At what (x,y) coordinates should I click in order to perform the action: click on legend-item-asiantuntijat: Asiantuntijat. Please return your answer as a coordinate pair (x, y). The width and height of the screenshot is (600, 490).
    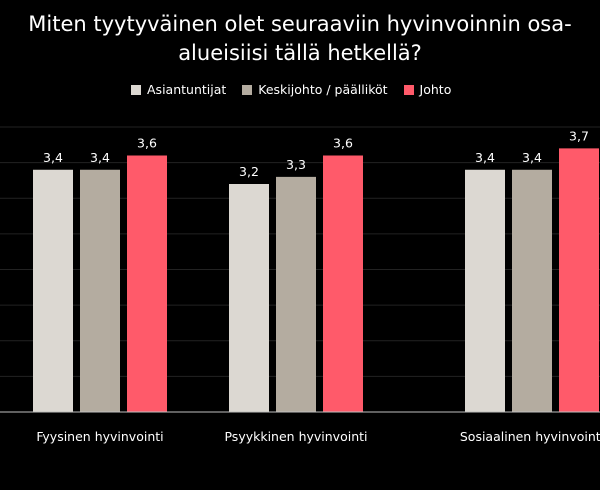
    Looking at the image, I should click on (178, 89).